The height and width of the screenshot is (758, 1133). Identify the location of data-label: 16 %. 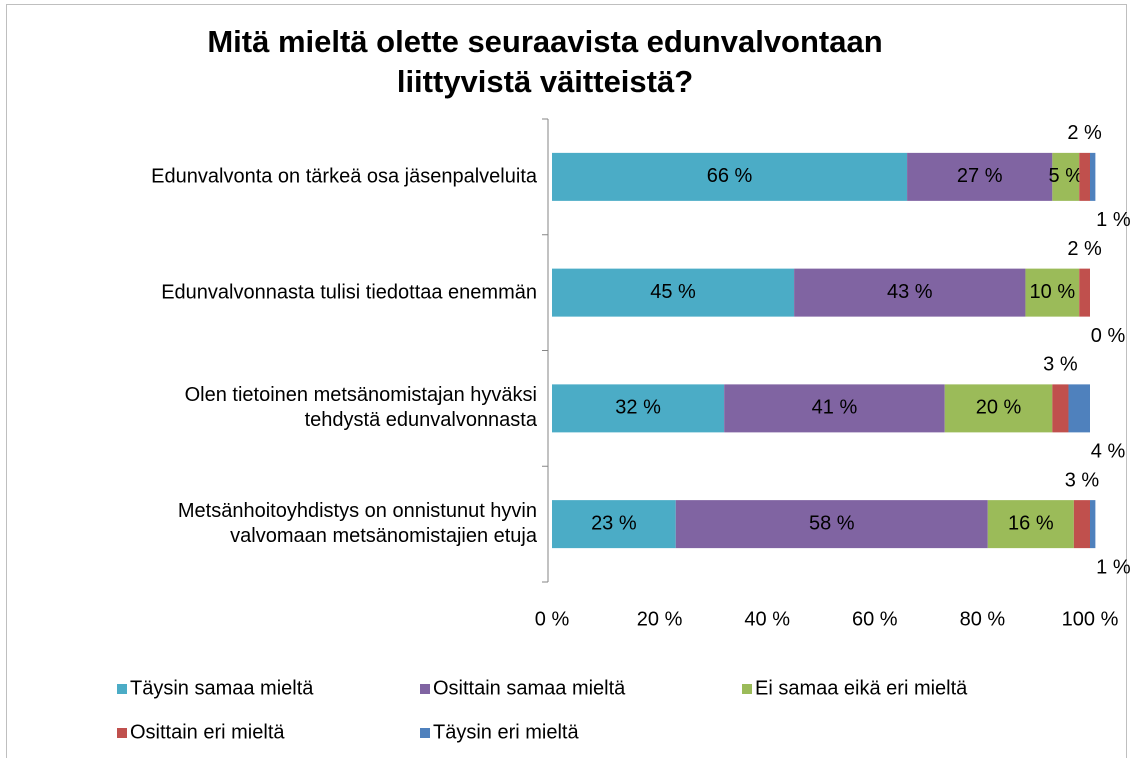
(1031, 523).